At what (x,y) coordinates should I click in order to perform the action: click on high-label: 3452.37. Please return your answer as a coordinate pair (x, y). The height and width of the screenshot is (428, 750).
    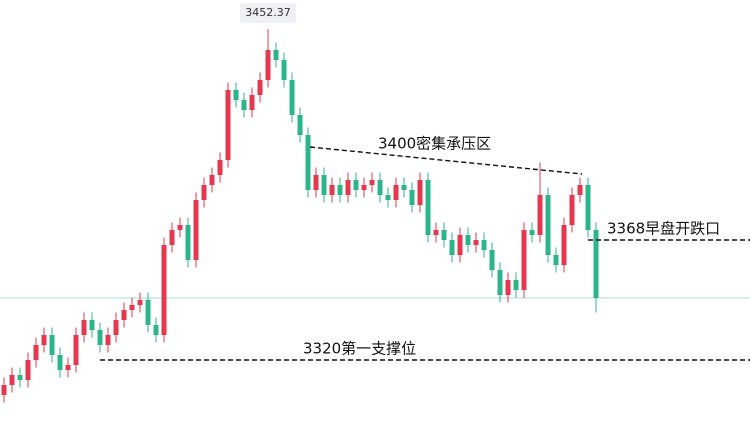
    Looking at the image, I should click on (268, 12).